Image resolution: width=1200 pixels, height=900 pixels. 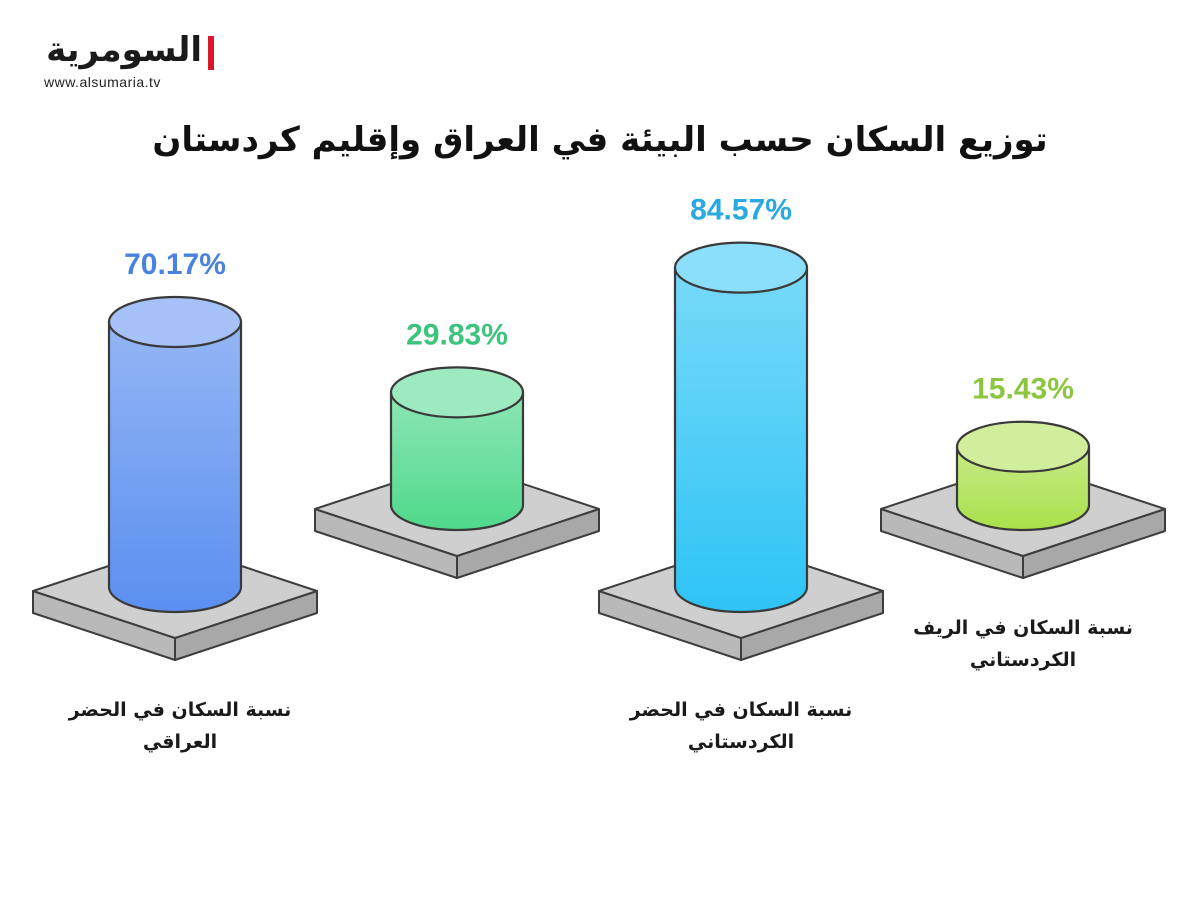 I want to click on bar-group-1: 70.17%, so click(x=175, y=454).